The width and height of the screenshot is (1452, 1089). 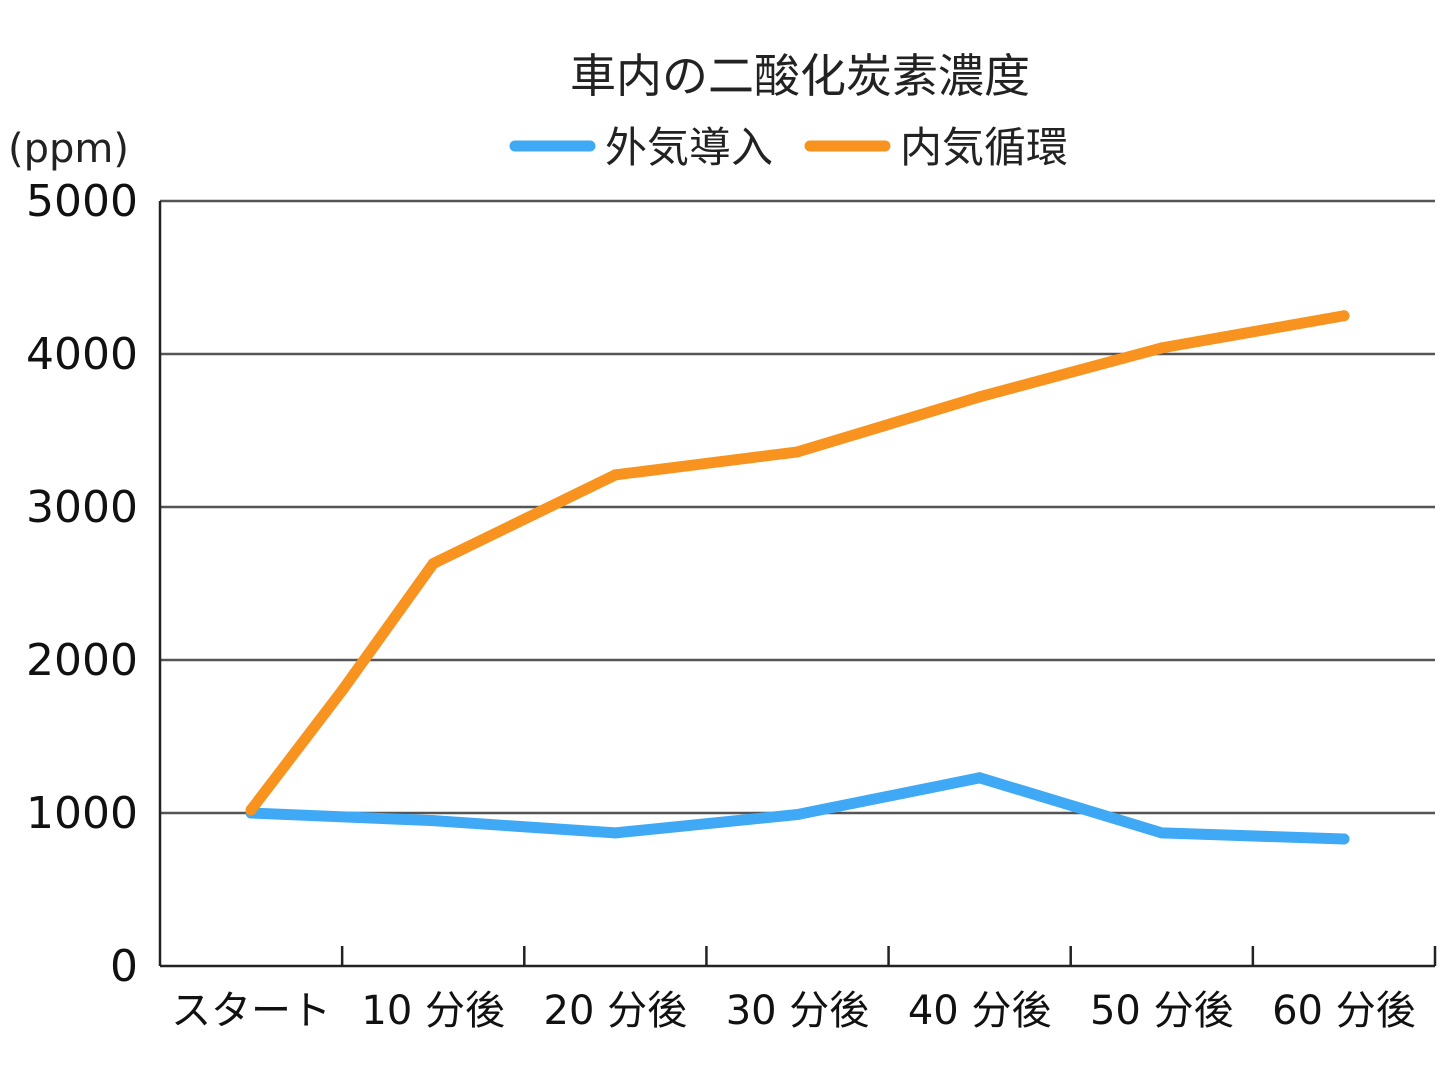 What do you see at coordinates (82, 584) in the screenshot?
I see `y-tick-labels: 0 1000 2000 3000 4000 5000` at bounding box center [82, 584].